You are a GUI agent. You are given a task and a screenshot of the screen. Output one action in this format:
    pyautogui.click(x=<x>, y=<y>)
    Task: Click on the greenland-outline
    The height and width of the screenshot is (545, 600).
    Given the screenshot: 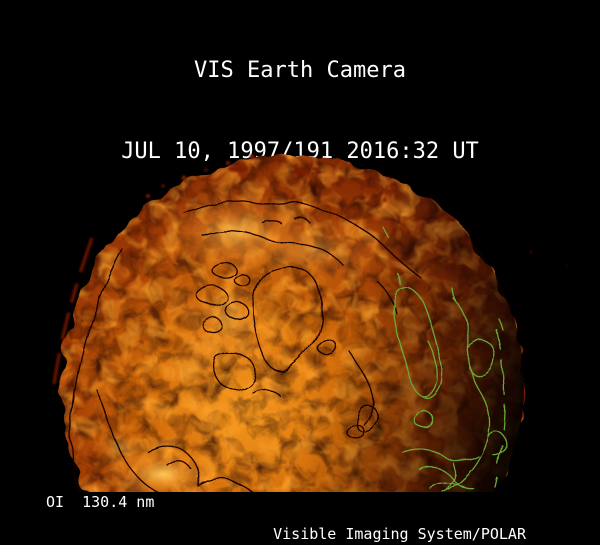 What is the action you would take?
    pyautogui.click(x=287, y=319)
    